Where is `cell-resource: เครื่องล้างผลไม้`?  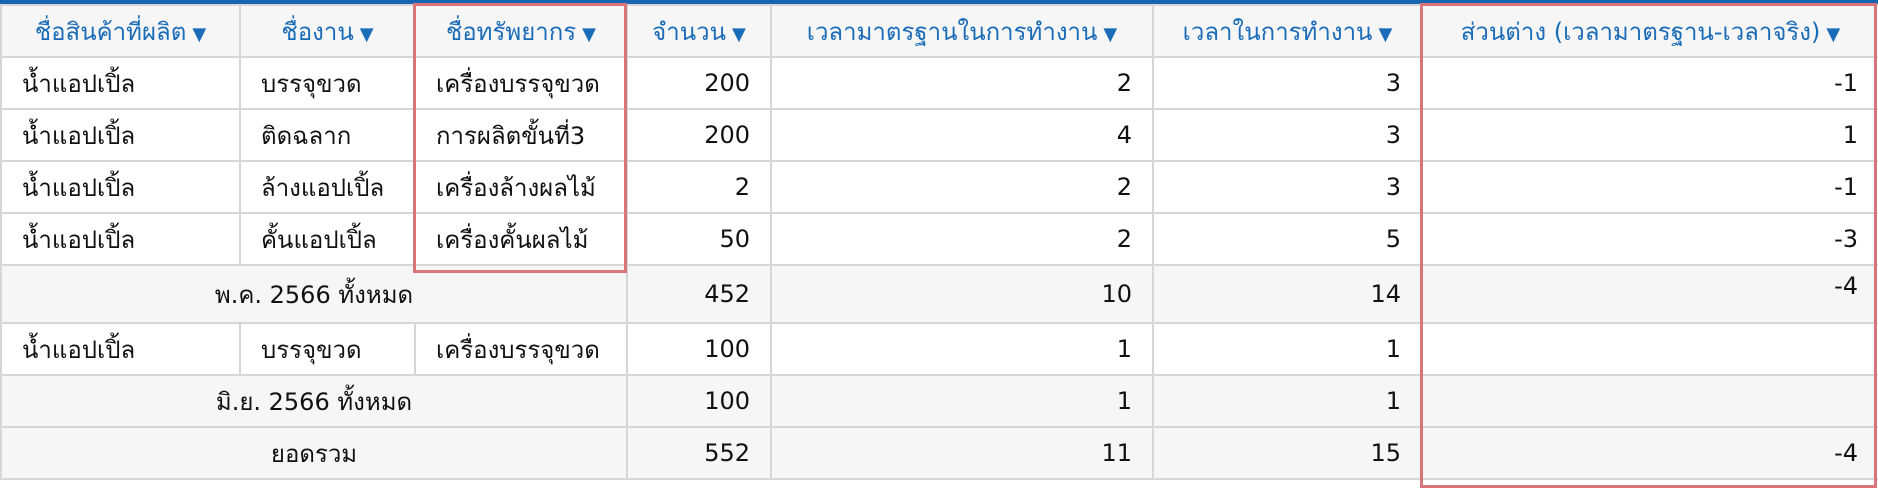 cell-resource: เครื่องล้างผลไม้ is located at coordinates (521, 187).